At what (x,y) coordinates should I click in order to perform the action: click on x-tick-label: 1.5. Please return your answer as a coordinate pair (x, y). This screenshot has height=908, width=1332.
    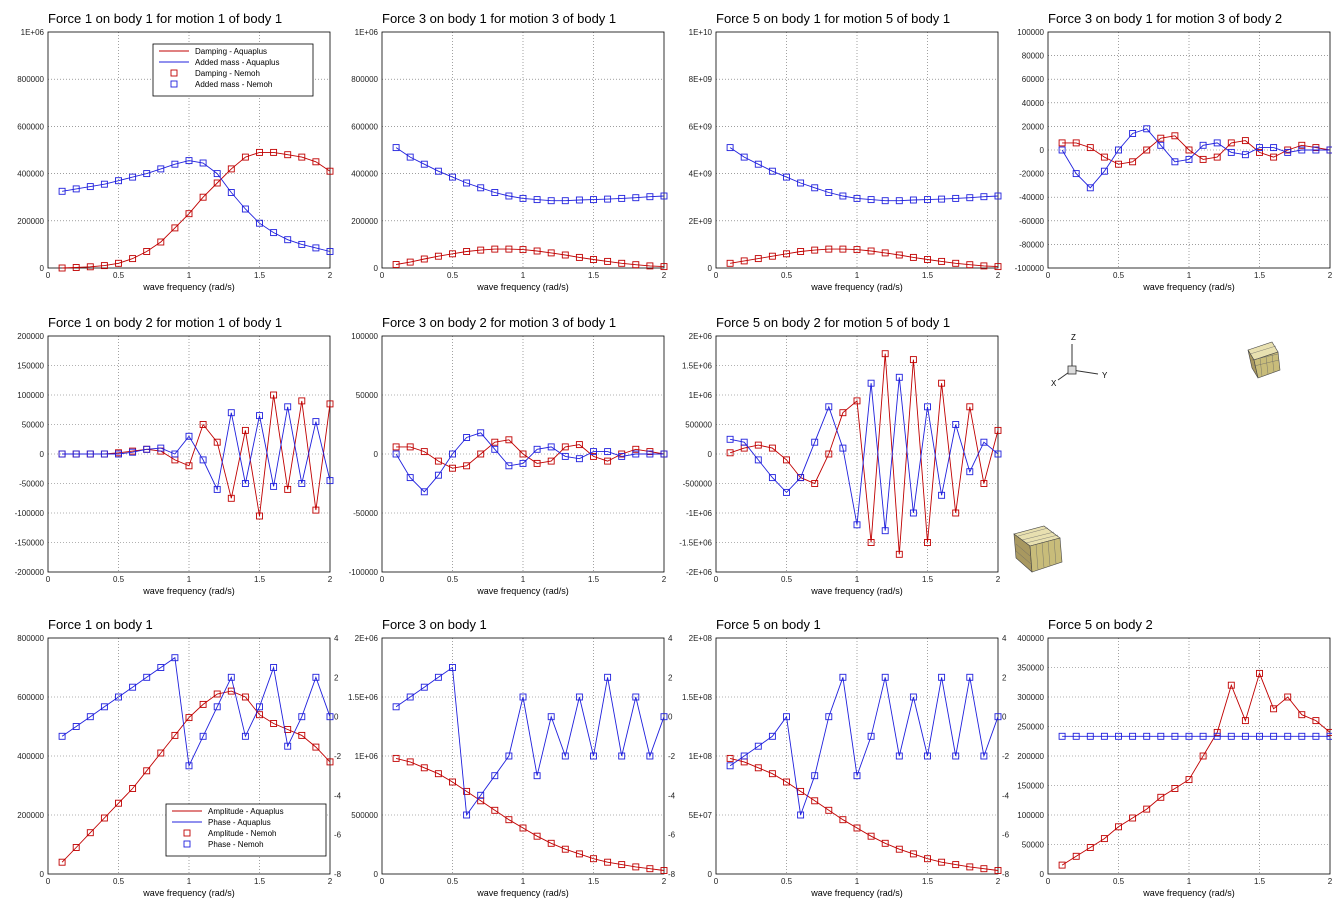
    Looking at the image, I should click on (928, 579).